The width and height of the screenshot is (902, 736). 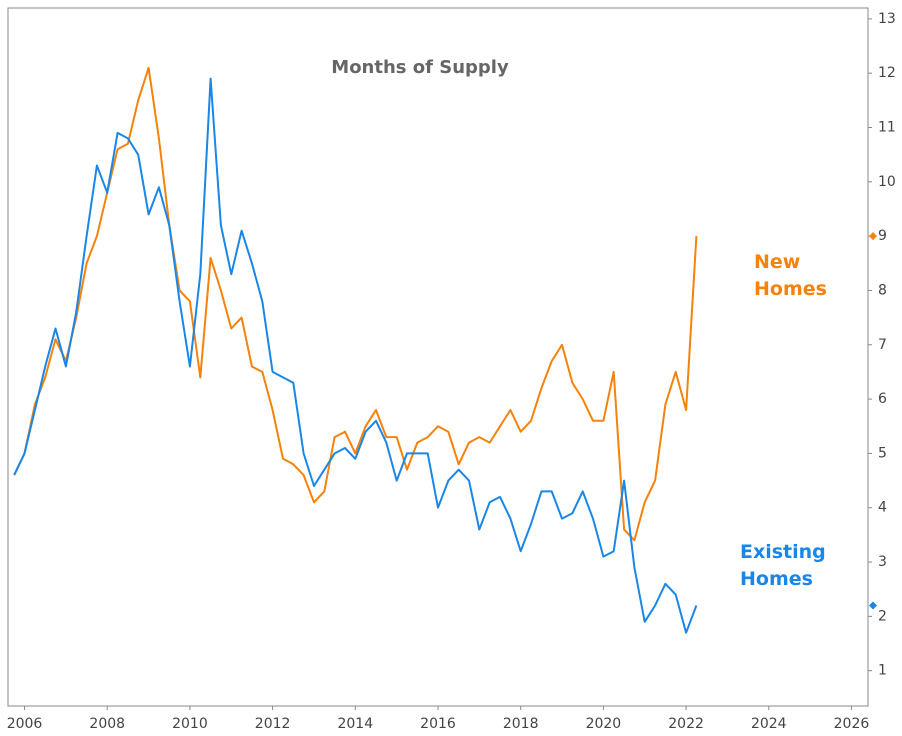 What do you see at coordinates (686, 724) in the screenshot?
I see `x-tick-label: 2022` at bounding box center [686, 724].